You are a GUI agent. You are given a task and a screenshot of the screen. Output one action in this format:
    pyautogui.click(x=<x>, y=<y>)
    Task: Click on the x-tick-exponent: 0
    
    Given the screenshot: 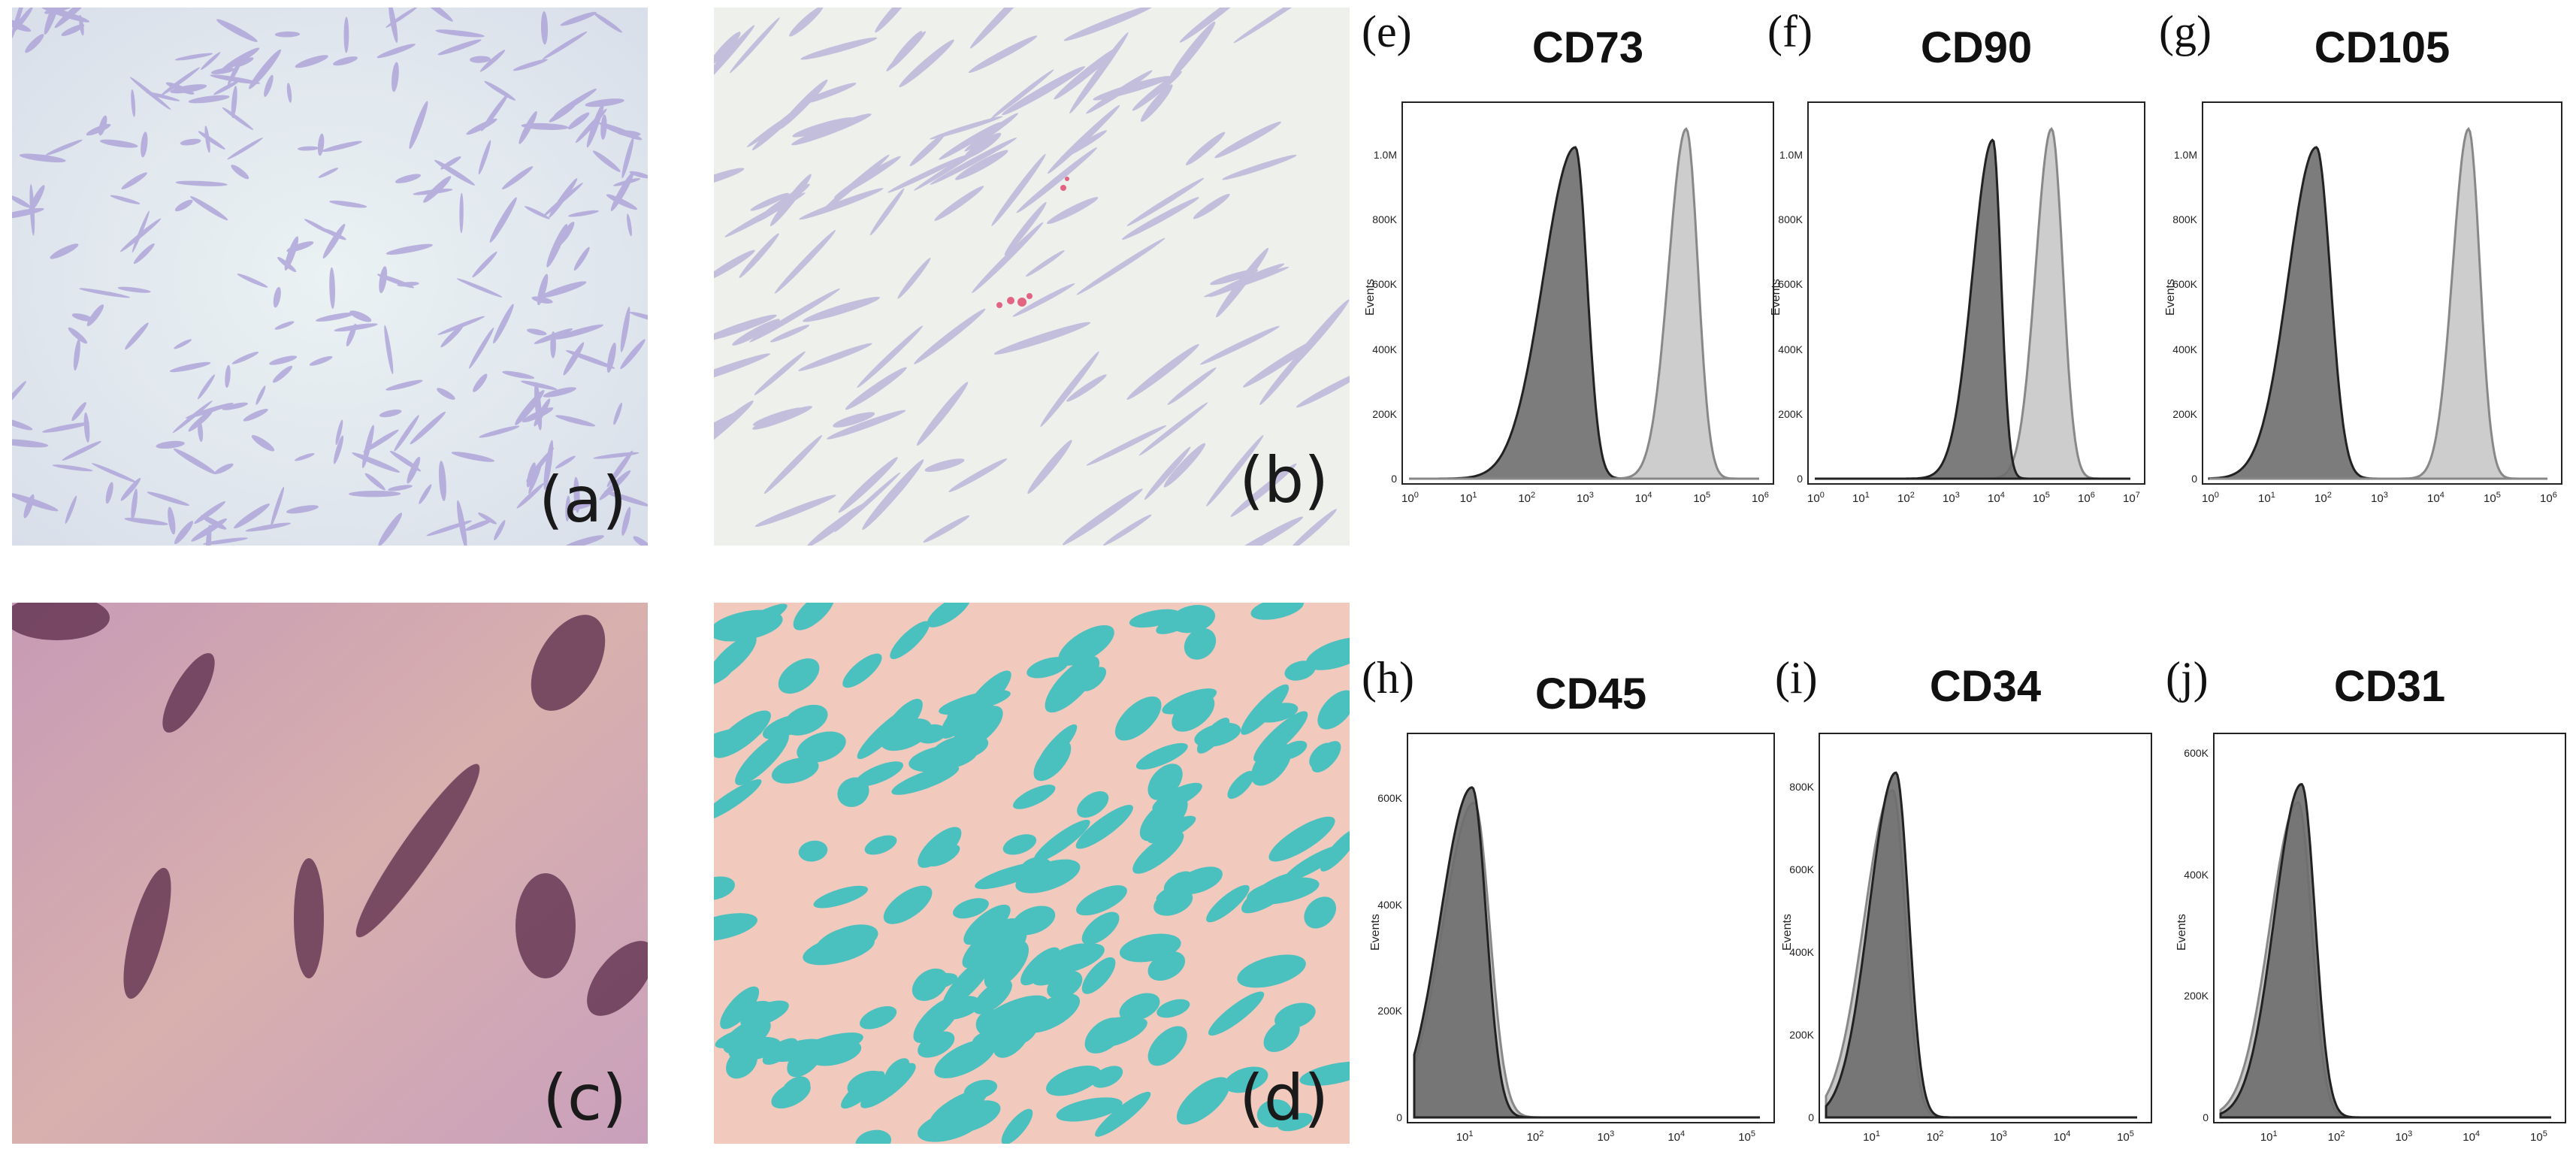 What is the action you would take?
    pyautogui.click(x=1416, y=495)
    